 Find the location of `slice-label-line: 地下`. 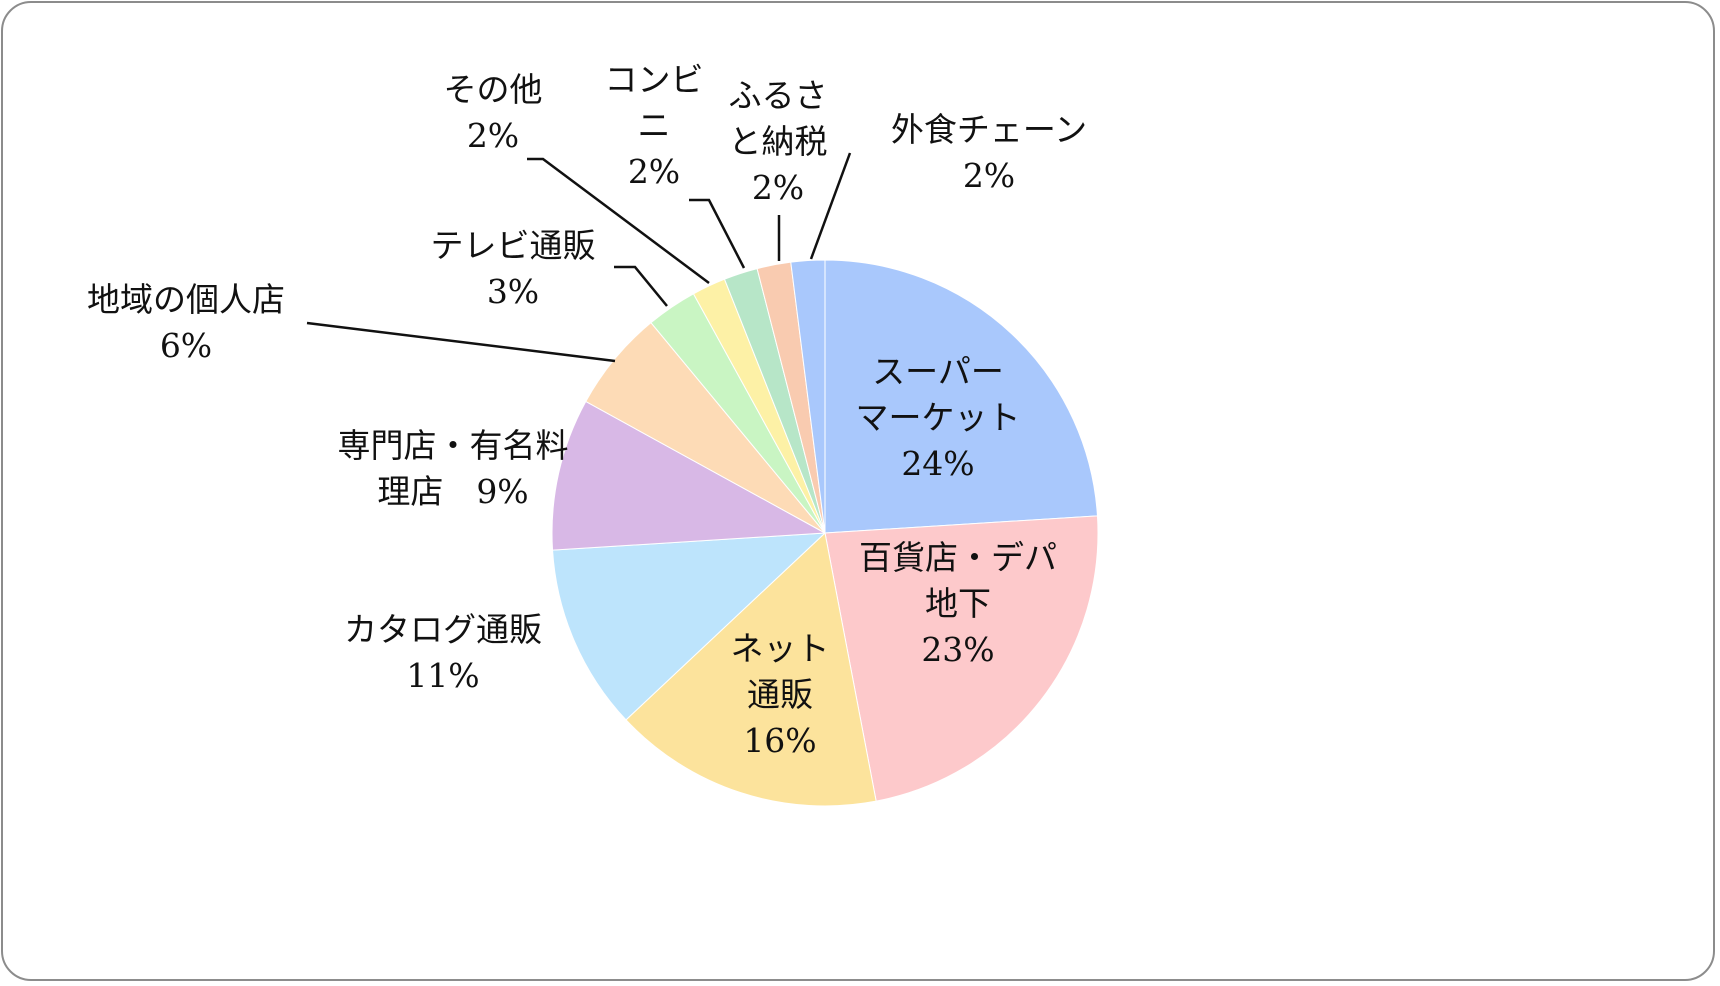

slice-label-line: 地下 is located at coordinates (958, 603).